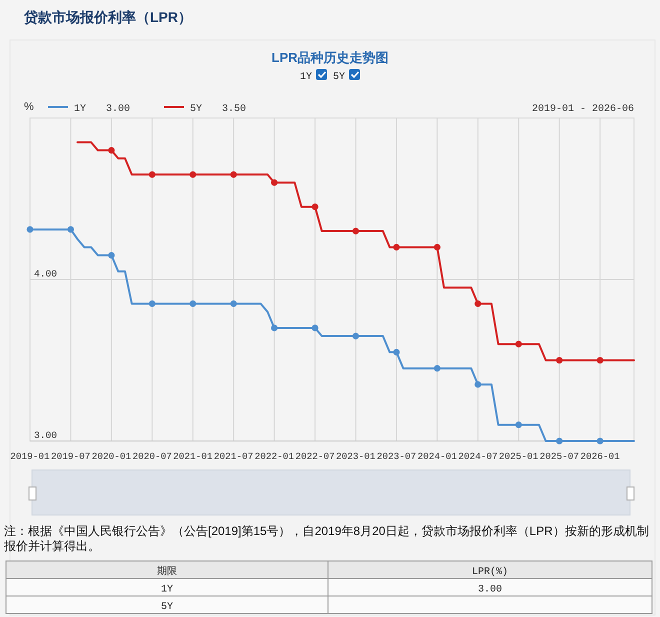  What do you see at coordinates (196, 109) in the screenshot?
I see `legend-label: 5Y` at bounding box center [196, 109].